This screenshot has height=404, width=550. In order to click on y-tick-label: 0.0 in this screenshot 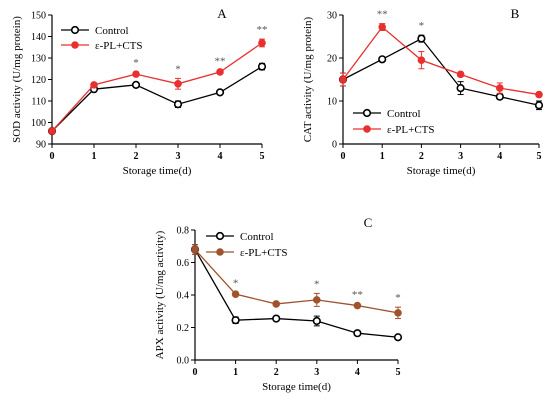, I will do `click(183, 361)`.